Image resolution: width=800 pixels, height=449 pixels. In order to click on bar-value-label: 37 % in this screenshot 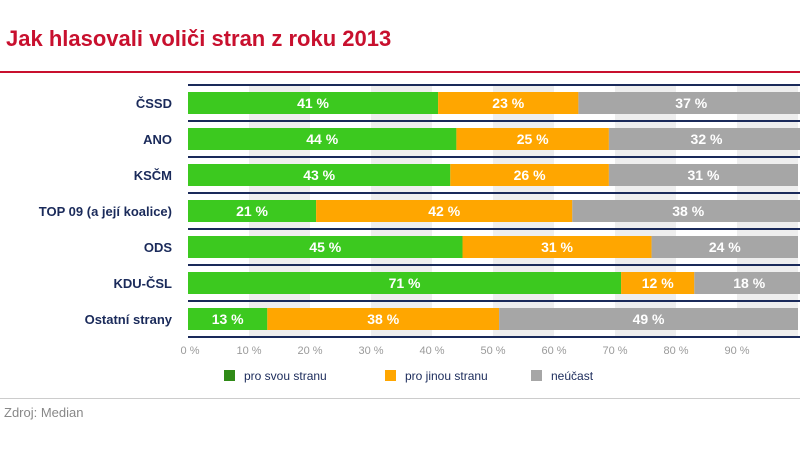, I will do `click(691, 103)`.